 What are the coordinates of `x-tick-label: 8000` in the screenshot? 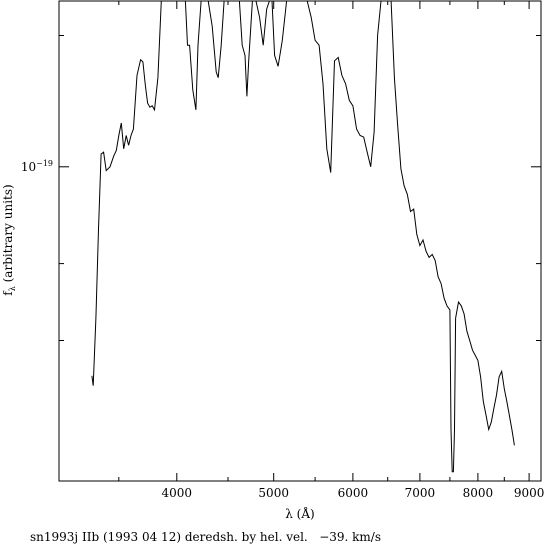 It's located at (478, 493).